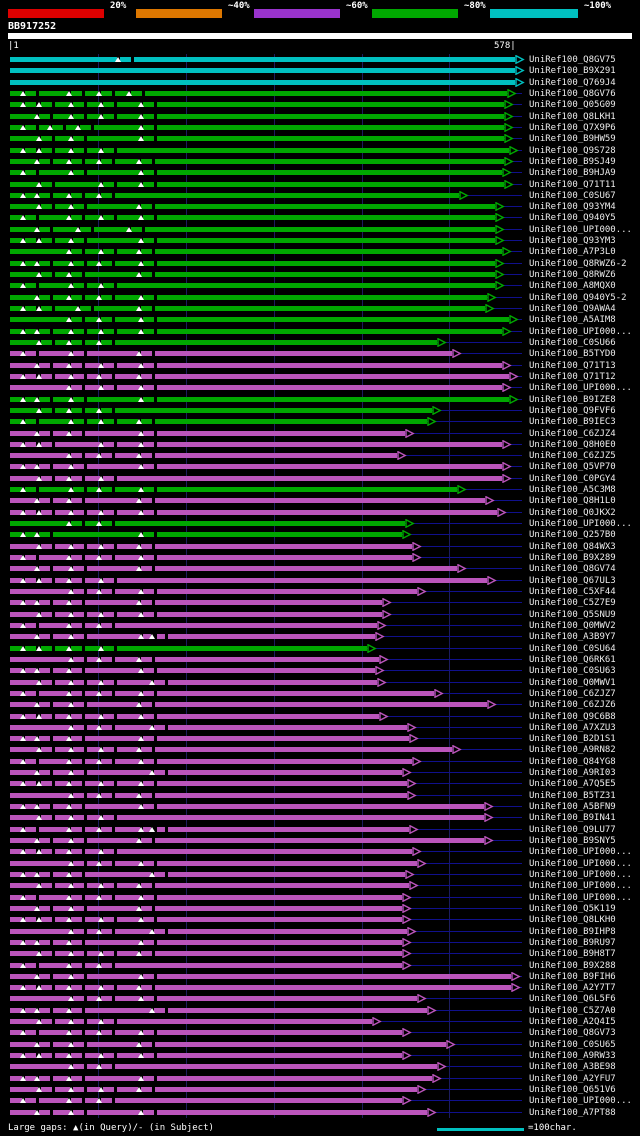  I want to click on hit-label: UniRef100_Q84YG8, so click(572, 761).